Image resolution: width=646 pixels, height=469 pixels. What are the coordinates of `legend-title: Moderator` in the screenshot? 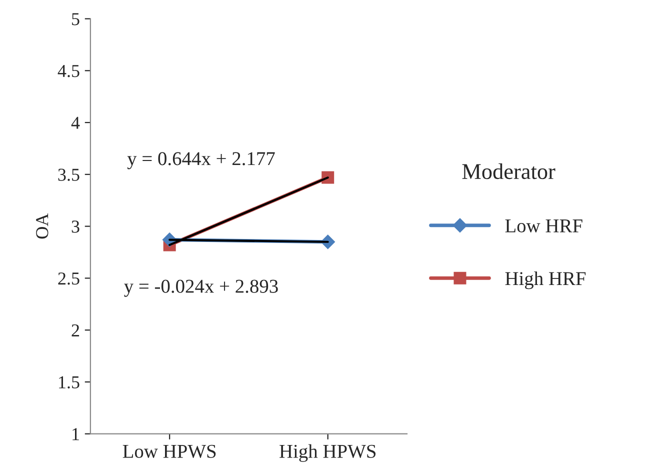 It's located at (509, 171).